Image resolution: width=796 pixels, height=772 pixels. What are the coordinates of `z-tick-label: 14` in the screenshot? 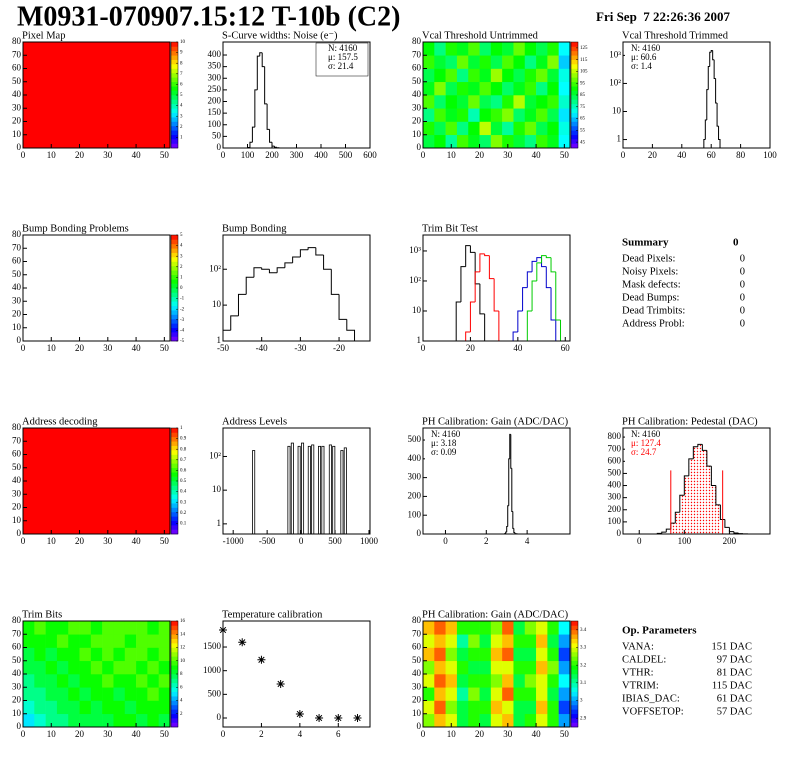 It's located at (183, 634).